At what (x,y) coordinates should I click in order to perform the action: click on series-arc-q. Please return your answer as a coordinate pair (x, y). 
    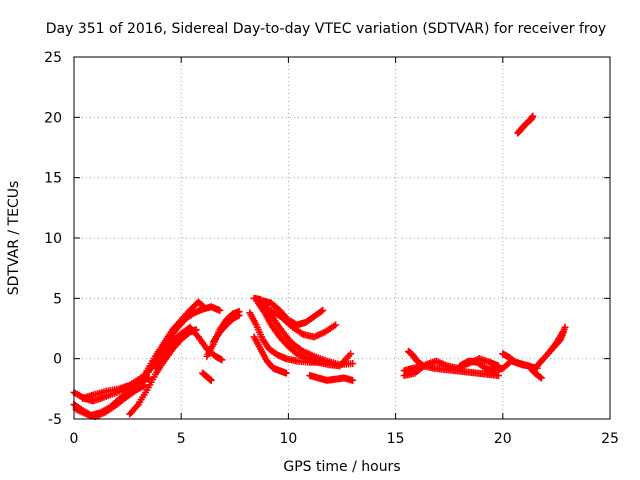
    Looking at the image, I should click on (270, 355).